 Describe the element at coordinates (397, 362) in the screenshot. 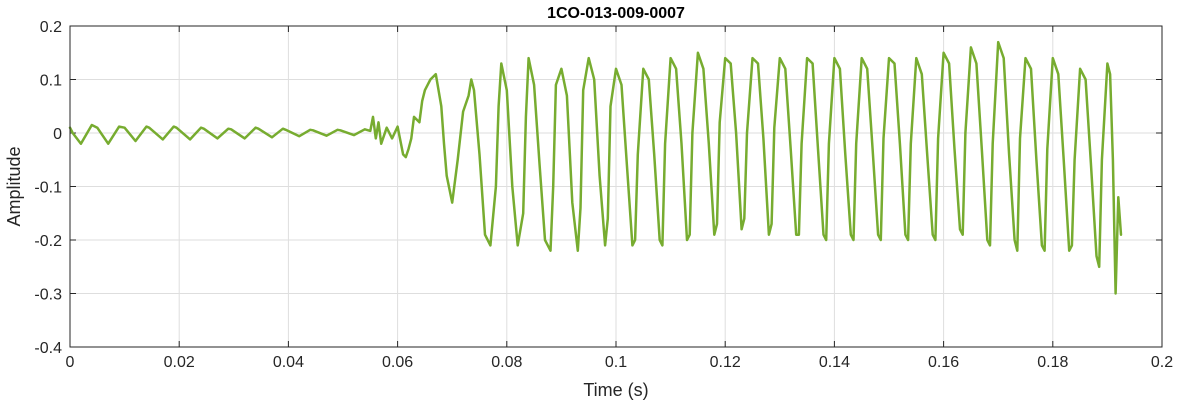

I see `x-tick-label: 0.06` at that location.